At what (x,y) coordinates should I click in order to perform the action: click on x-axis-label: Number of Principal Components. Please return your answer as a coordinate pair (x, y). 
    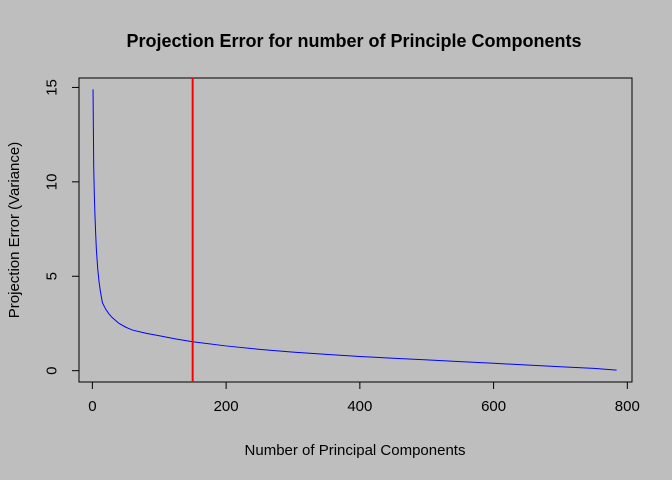
    Looking at the image, I should click on (355, 450).